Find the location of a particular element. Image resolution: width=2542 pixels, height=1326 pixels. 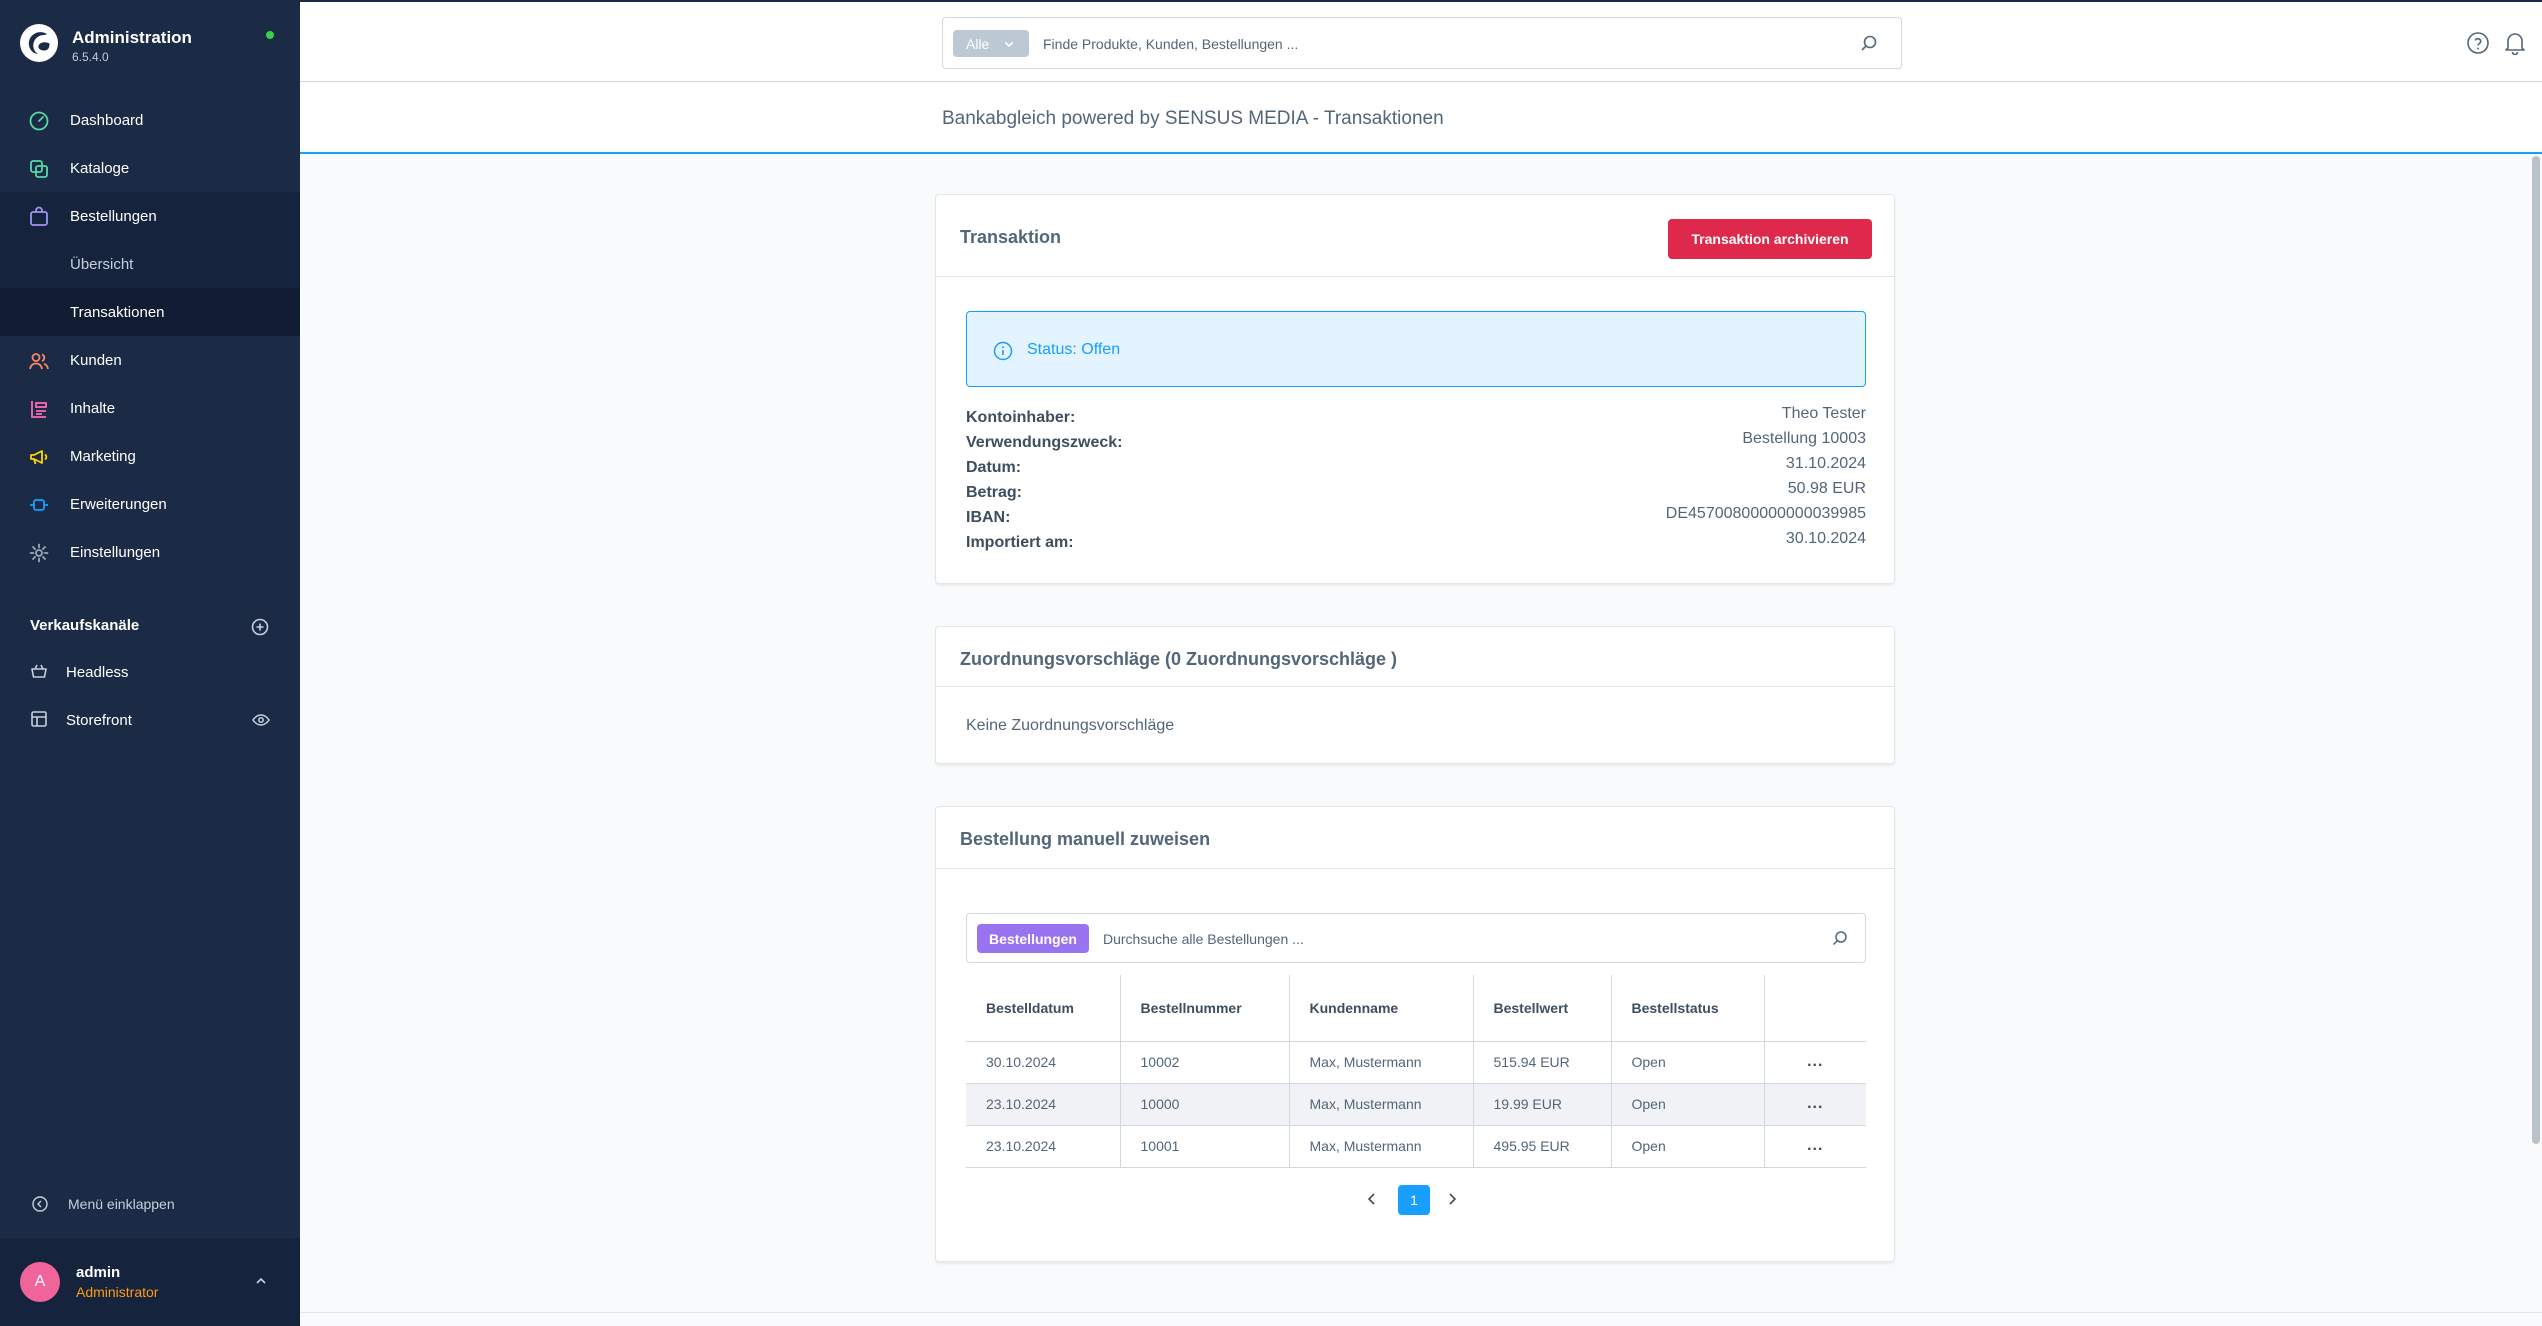

detail-row: Kontoinhaber: Theo Tester is located at coordinates (1416, 417).